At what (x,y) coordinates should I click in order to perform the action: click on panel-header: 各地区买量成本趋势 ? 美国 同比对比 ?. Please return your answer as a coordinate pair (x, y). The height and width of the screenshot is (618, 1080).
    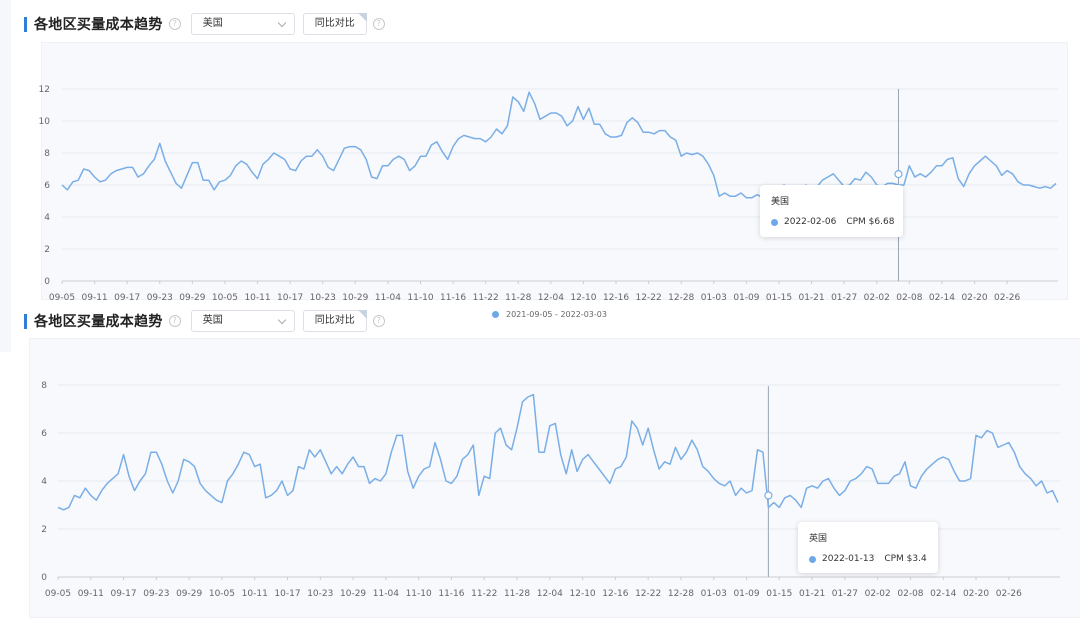
    Looking at the image, I should click on (204, 24).